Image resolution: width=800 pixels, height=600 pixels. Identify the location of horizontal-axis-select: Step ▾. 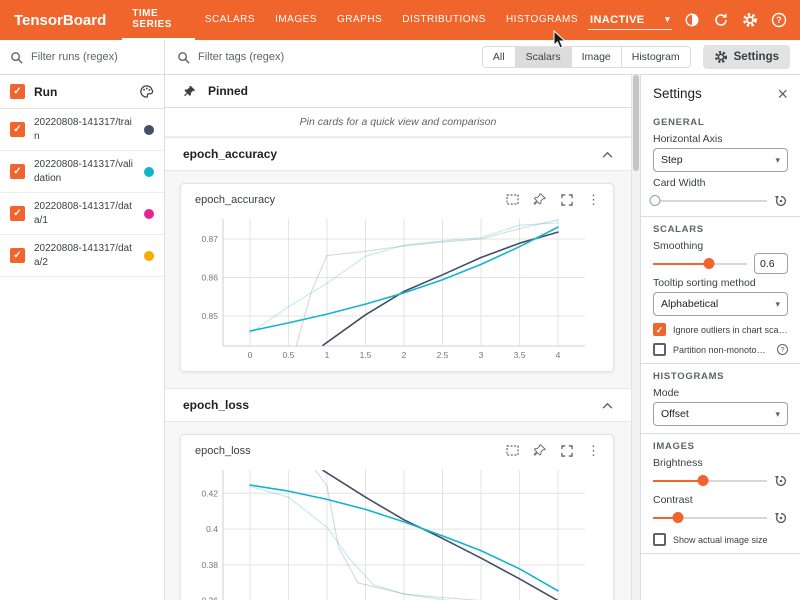
(720, 160).